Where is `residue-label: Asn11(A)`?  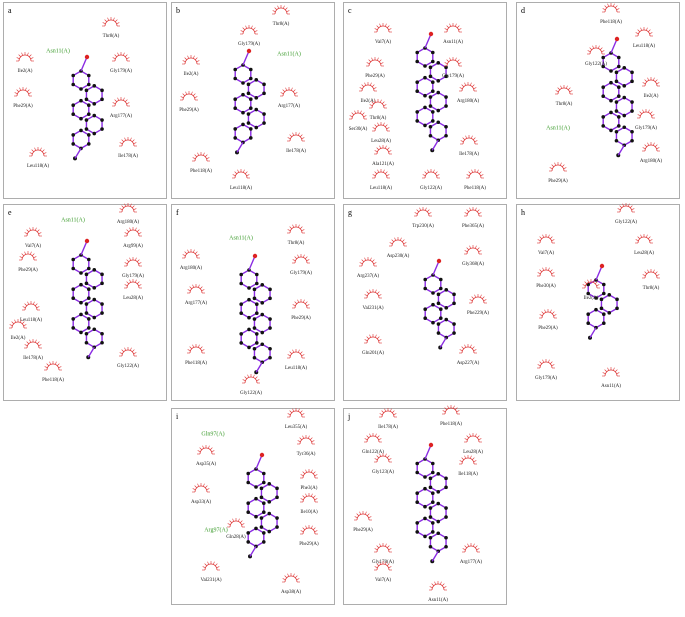
residue-label: Asn11(A) is located at coordinates (241, 237).